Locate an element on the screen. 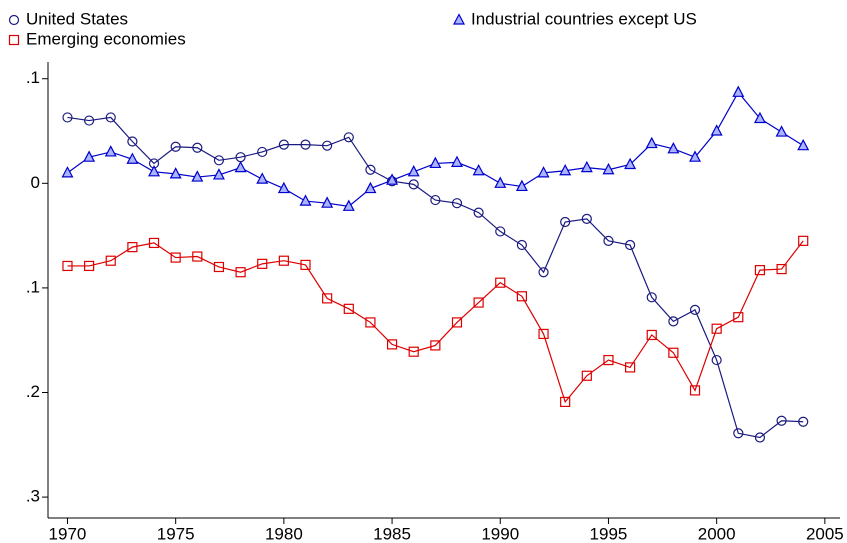 The image size is (847, 543). x-tick-label: 1970 is located at coordinates (68, 533).